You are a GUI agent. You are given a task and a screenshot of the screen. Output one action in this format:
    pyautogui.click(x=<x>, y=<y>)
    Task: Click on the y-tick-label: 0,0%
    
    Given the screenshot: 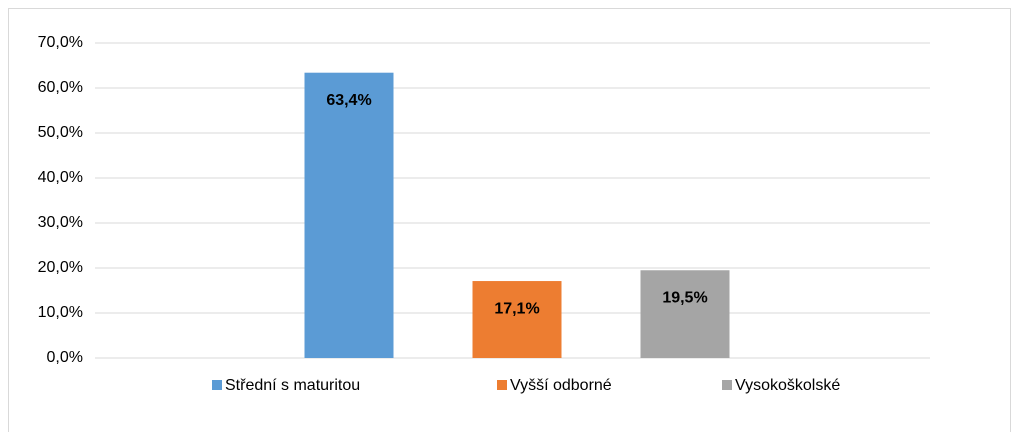 What is the action you would take?
    pyautogui.click(x=65, y=357)
    